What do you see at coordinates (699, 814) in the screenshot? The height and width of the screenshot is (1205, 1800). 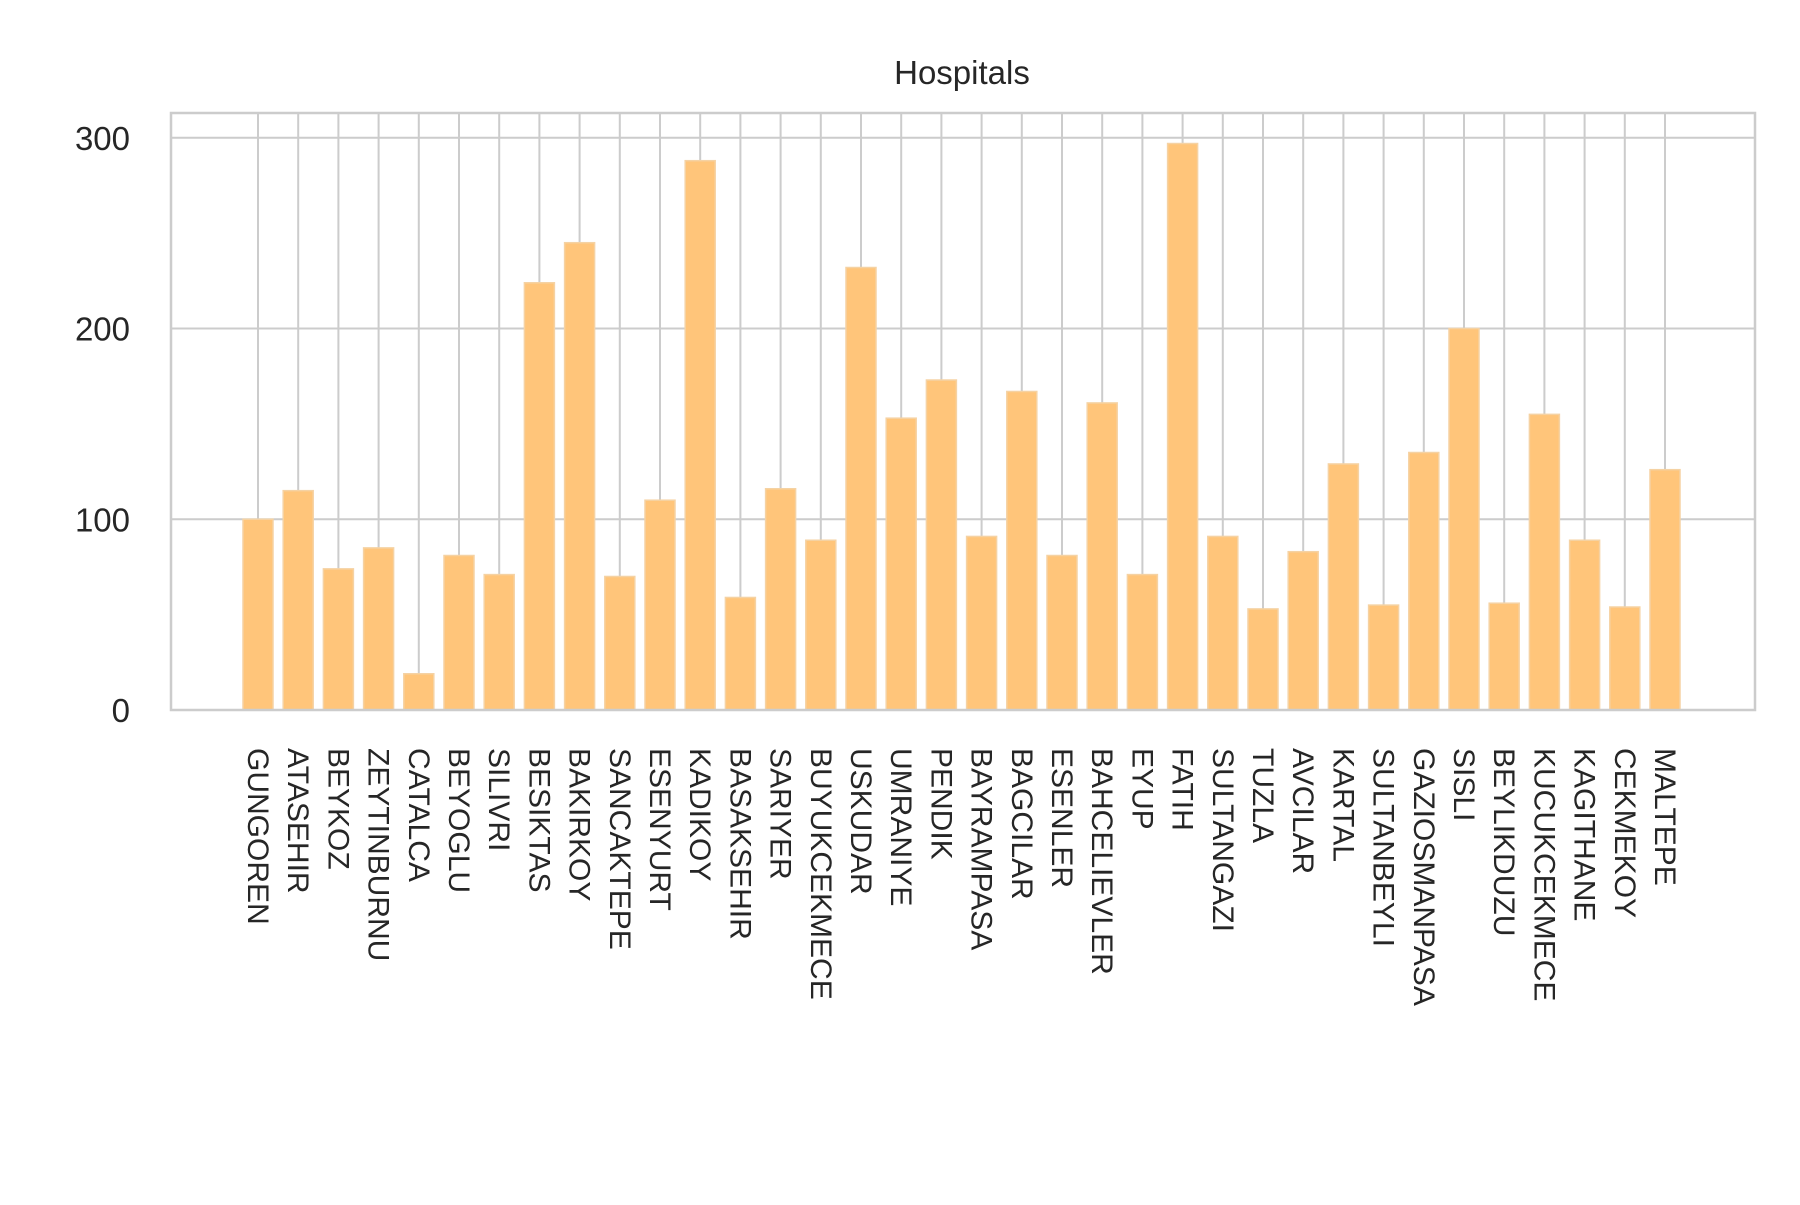 I see `x-tick-label: KADIKOY` at bounding box center [699, 814].